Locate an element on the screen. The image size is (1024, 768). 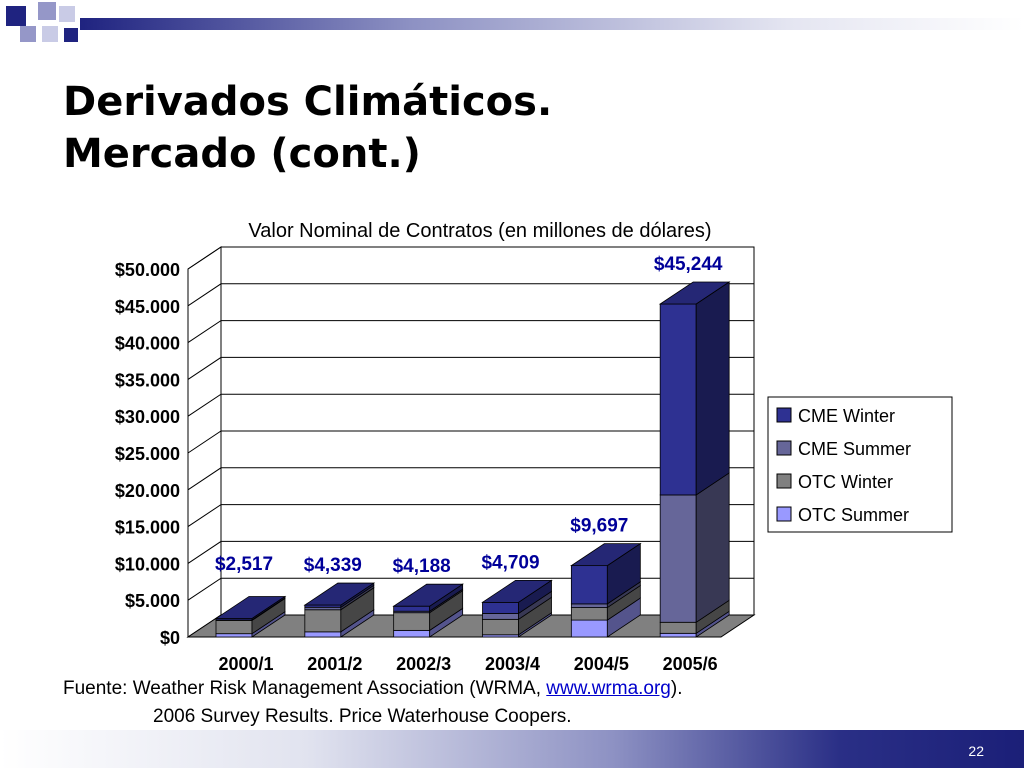
total-label: $4,339 is located at coordinates (333, 565).